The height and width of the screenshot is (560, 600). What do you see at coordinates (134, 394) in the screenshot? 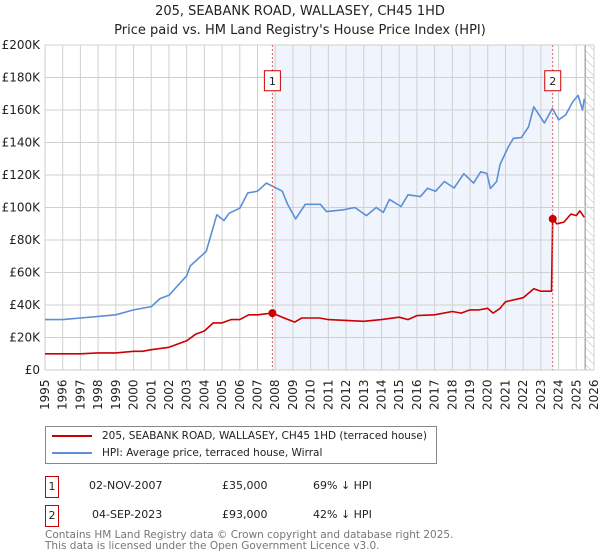
I see `x-tick-label: 2000` at bounding box center [134, 394].